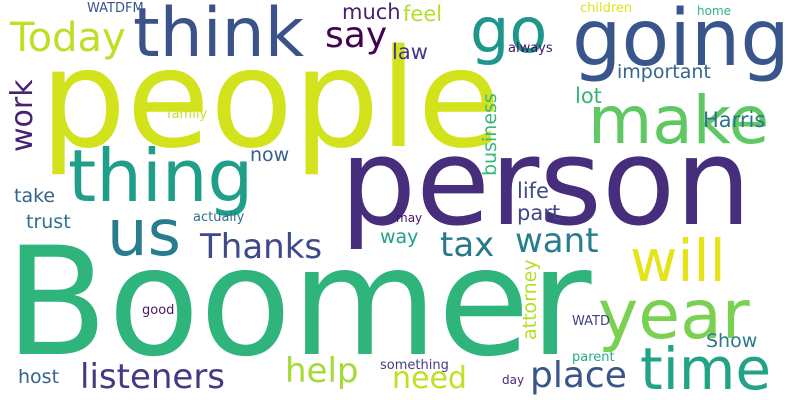 The image size is (800, 400). I want to click on word-time: time, so click(706, 367).